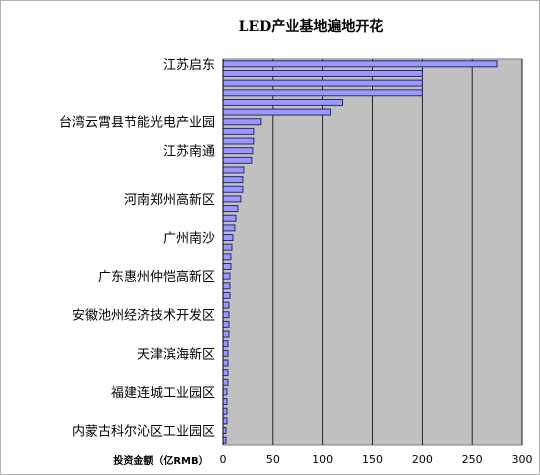 This screenshot has width=540, height=475. Describe the element at coordinates (176, 354) in the screenshot. I see `category-label: 天津滨海新区` at that location.